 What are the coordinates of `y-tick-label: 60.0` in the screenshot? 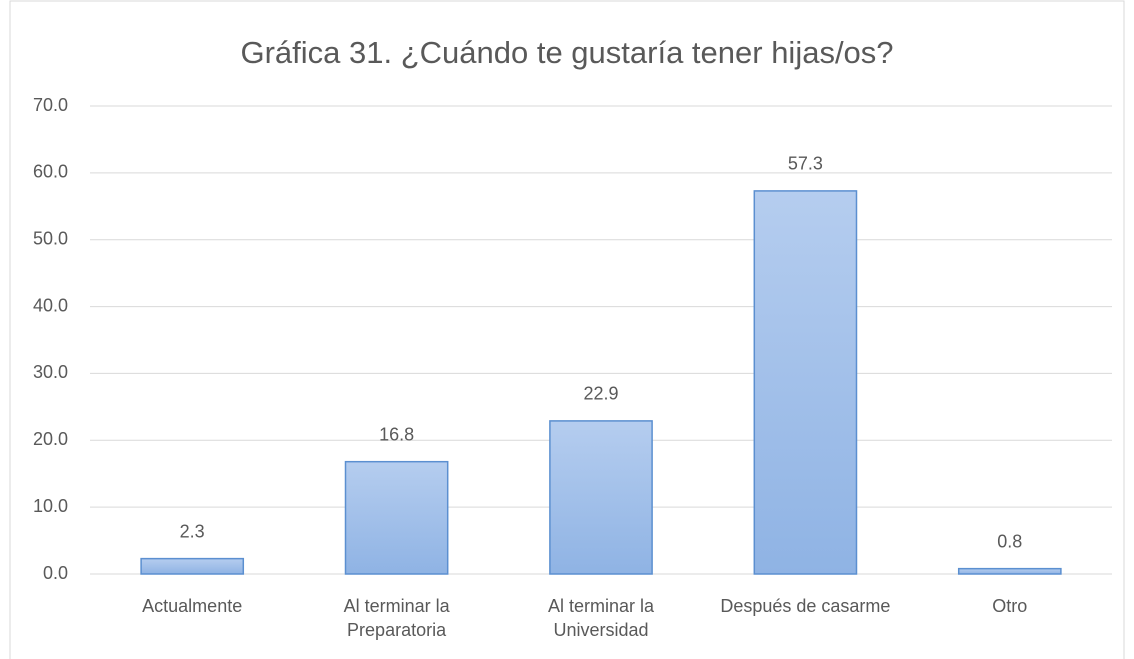 It's located at (50, 172).